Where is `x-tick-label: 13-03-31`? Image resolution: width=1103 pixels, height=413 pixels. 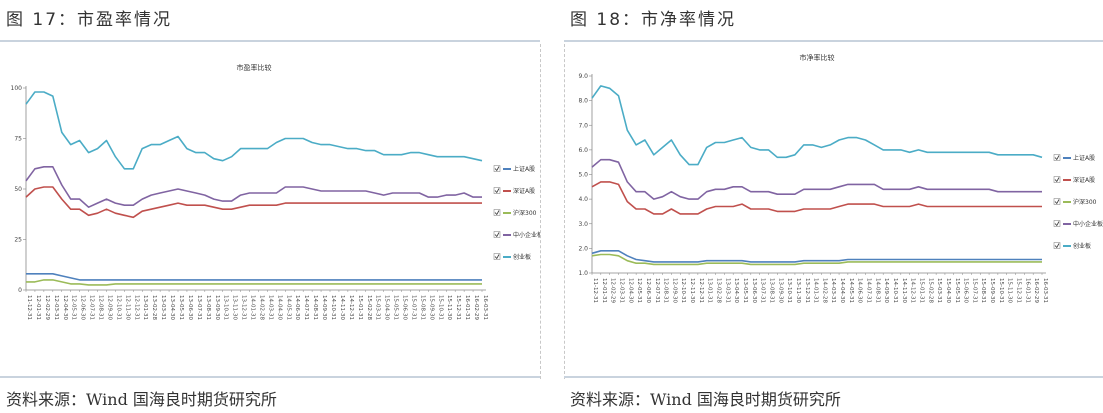 x-tick-label: 13-03-31 is located at coordinates (727, 290).